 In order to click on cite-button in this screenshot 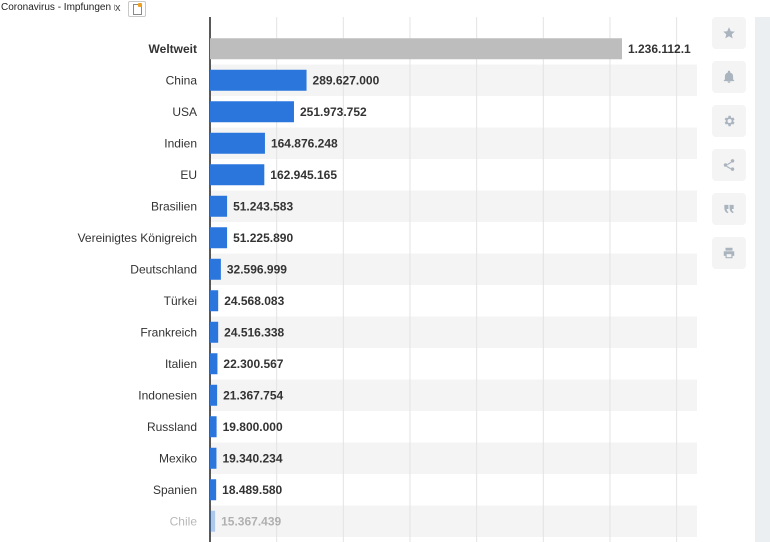, I will do `click(729, 209)`.